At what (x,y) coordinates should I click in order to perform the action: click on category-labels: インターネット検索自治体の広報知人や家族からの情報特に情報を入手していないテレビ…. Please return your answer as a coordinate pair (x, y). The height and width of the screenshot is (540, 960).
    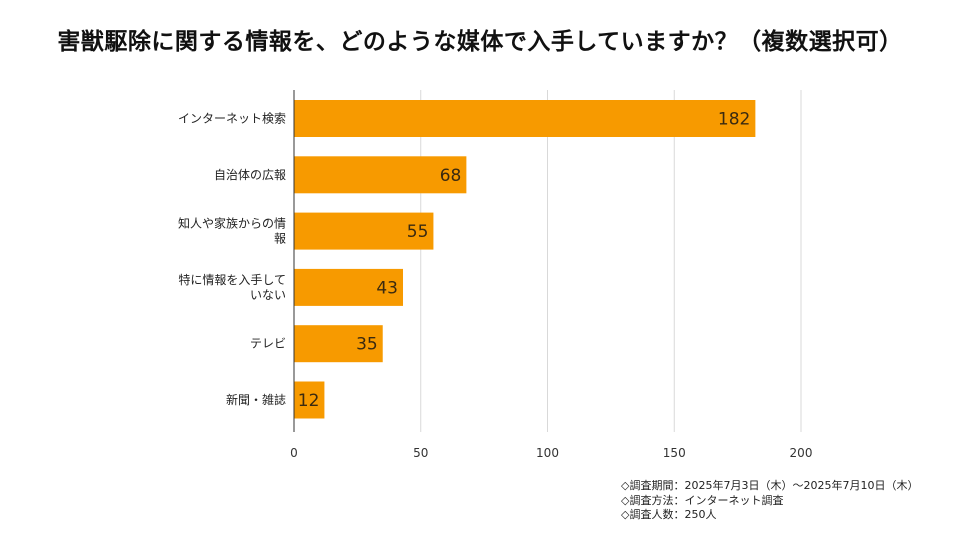
    Looking at the image, I should click on (232, 260).